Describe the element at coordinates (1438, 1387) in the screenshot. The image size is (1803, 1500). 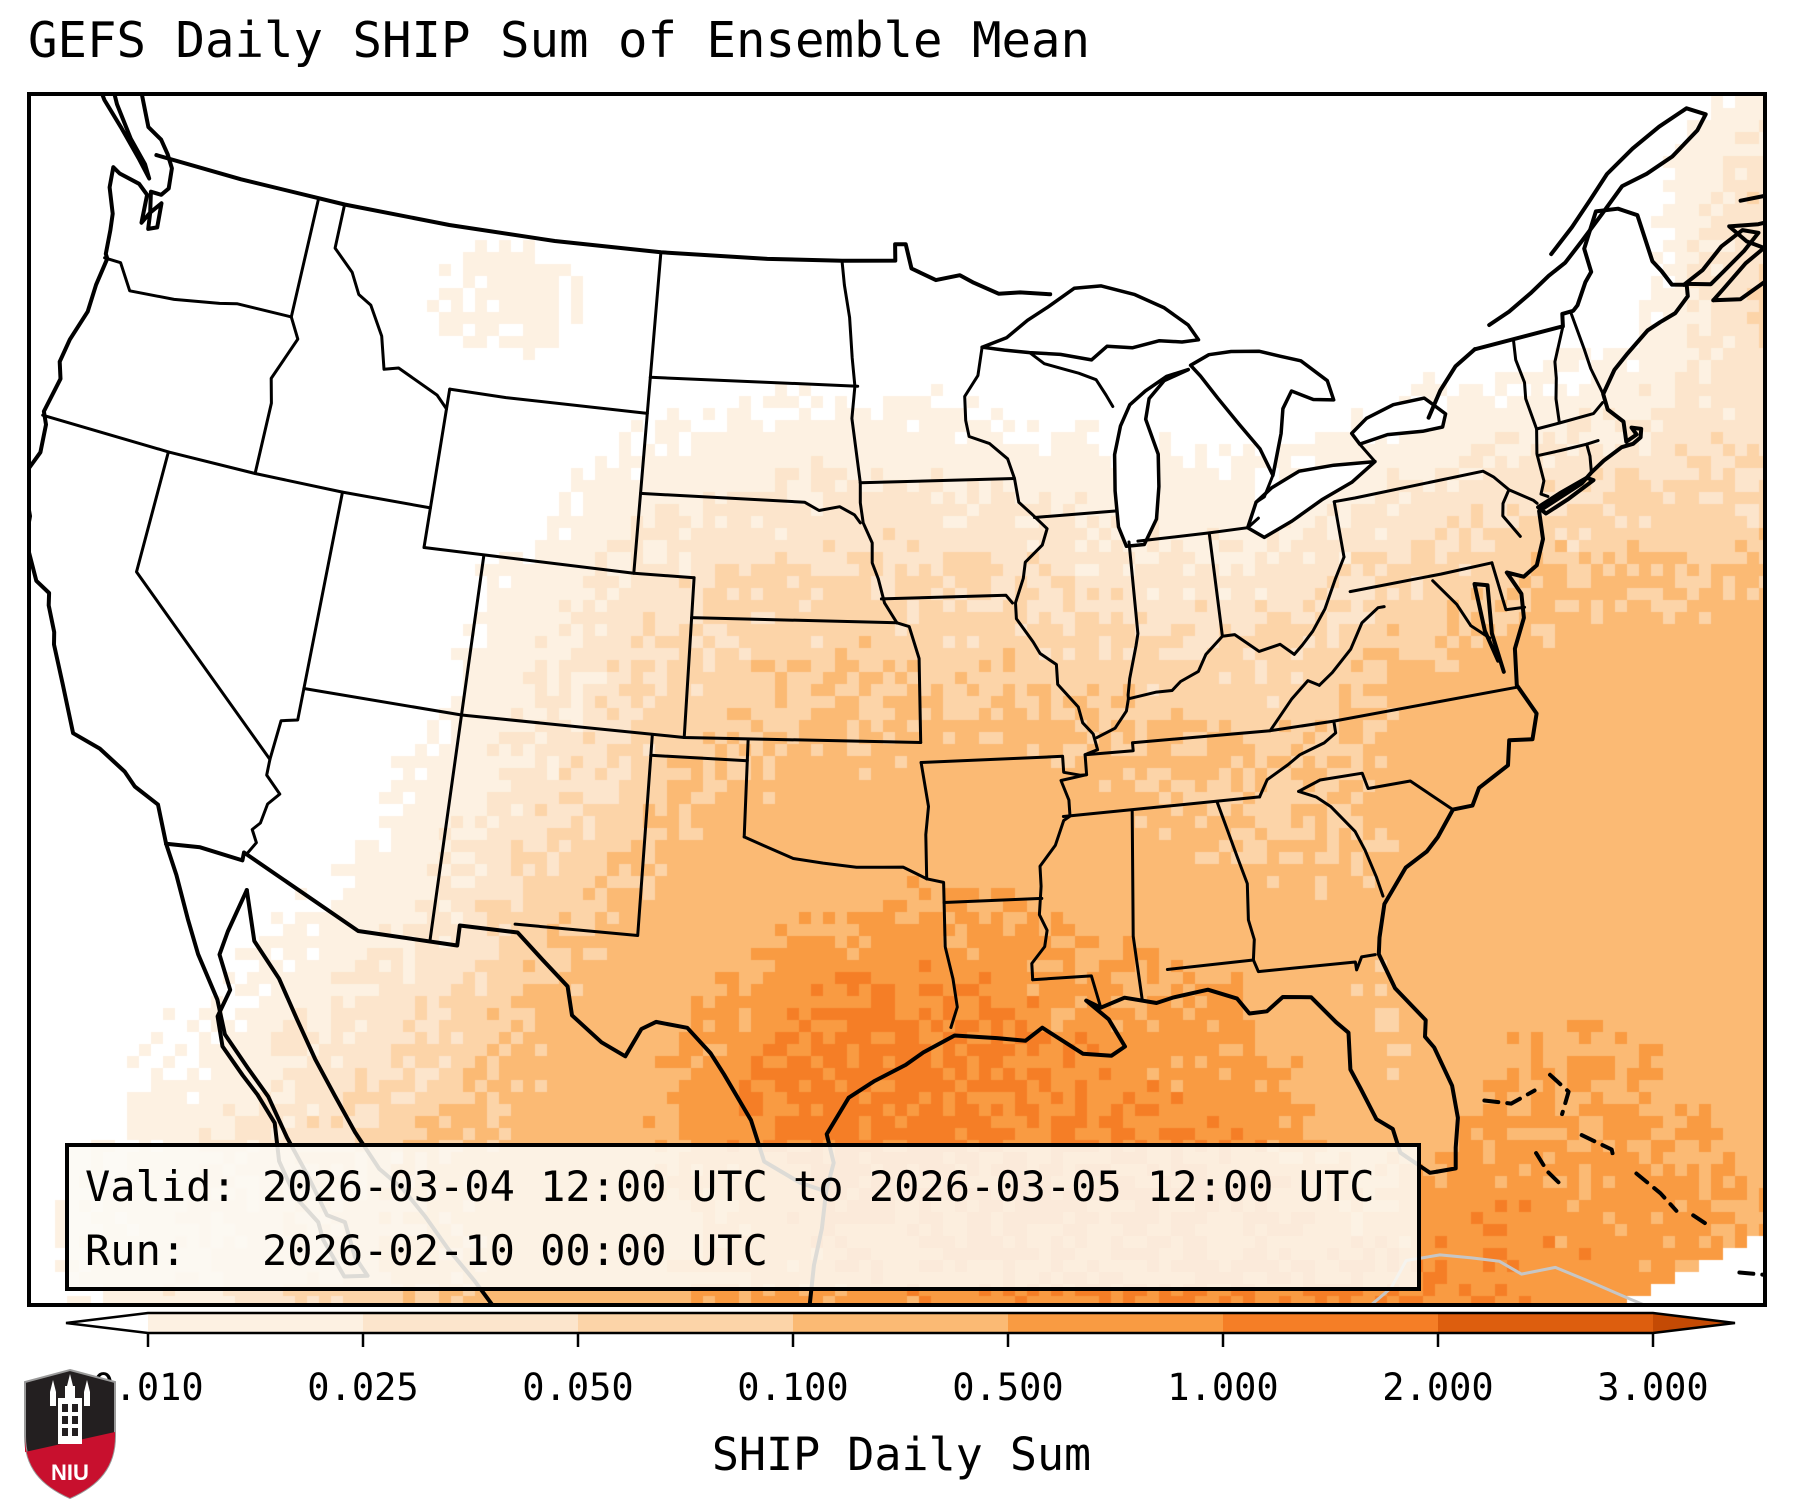
I see `colorbar-tick-label: 2.000` at that location.